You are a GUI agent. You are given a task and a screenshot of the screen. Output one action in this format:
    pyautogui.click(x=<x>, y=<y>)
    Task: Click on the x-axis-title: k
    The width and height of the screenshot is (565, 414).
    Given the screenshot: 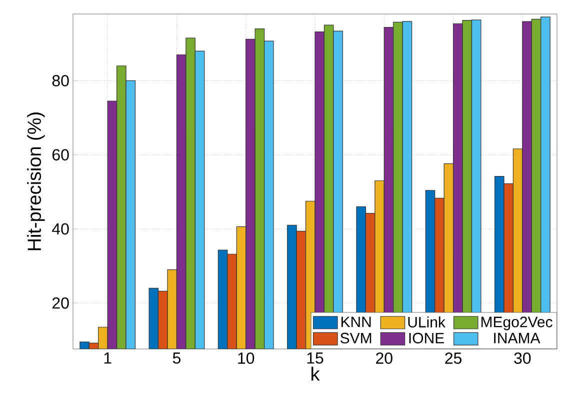 What is the action you would take?
    pyautogui.click(x=316, y=373)
    